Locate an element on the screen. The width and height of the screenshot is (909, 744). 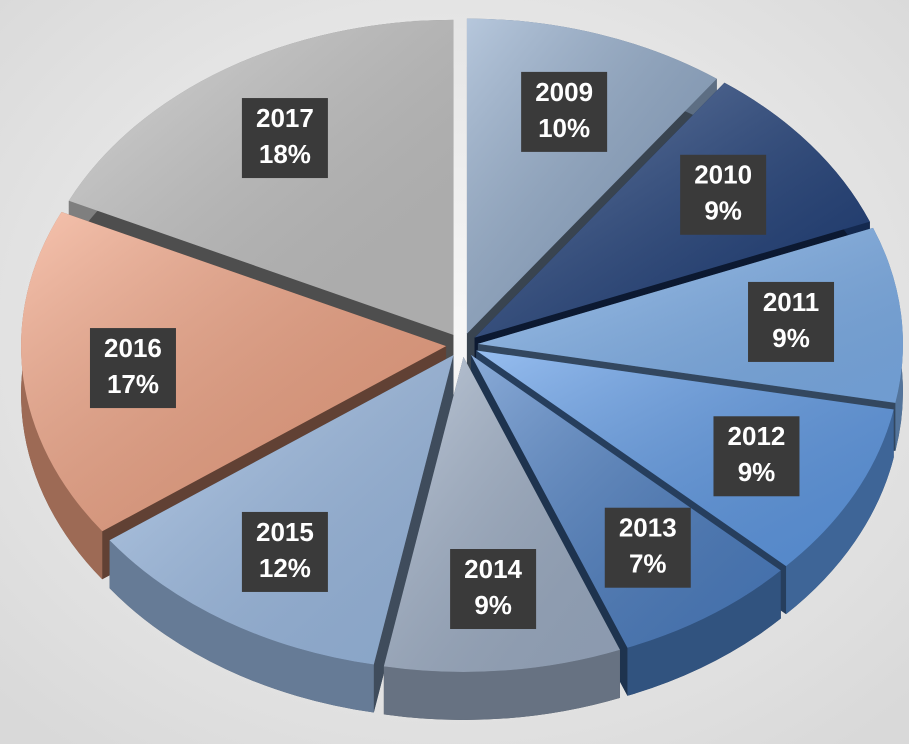
category-label: 2009 is located at coordinates (564, 92).